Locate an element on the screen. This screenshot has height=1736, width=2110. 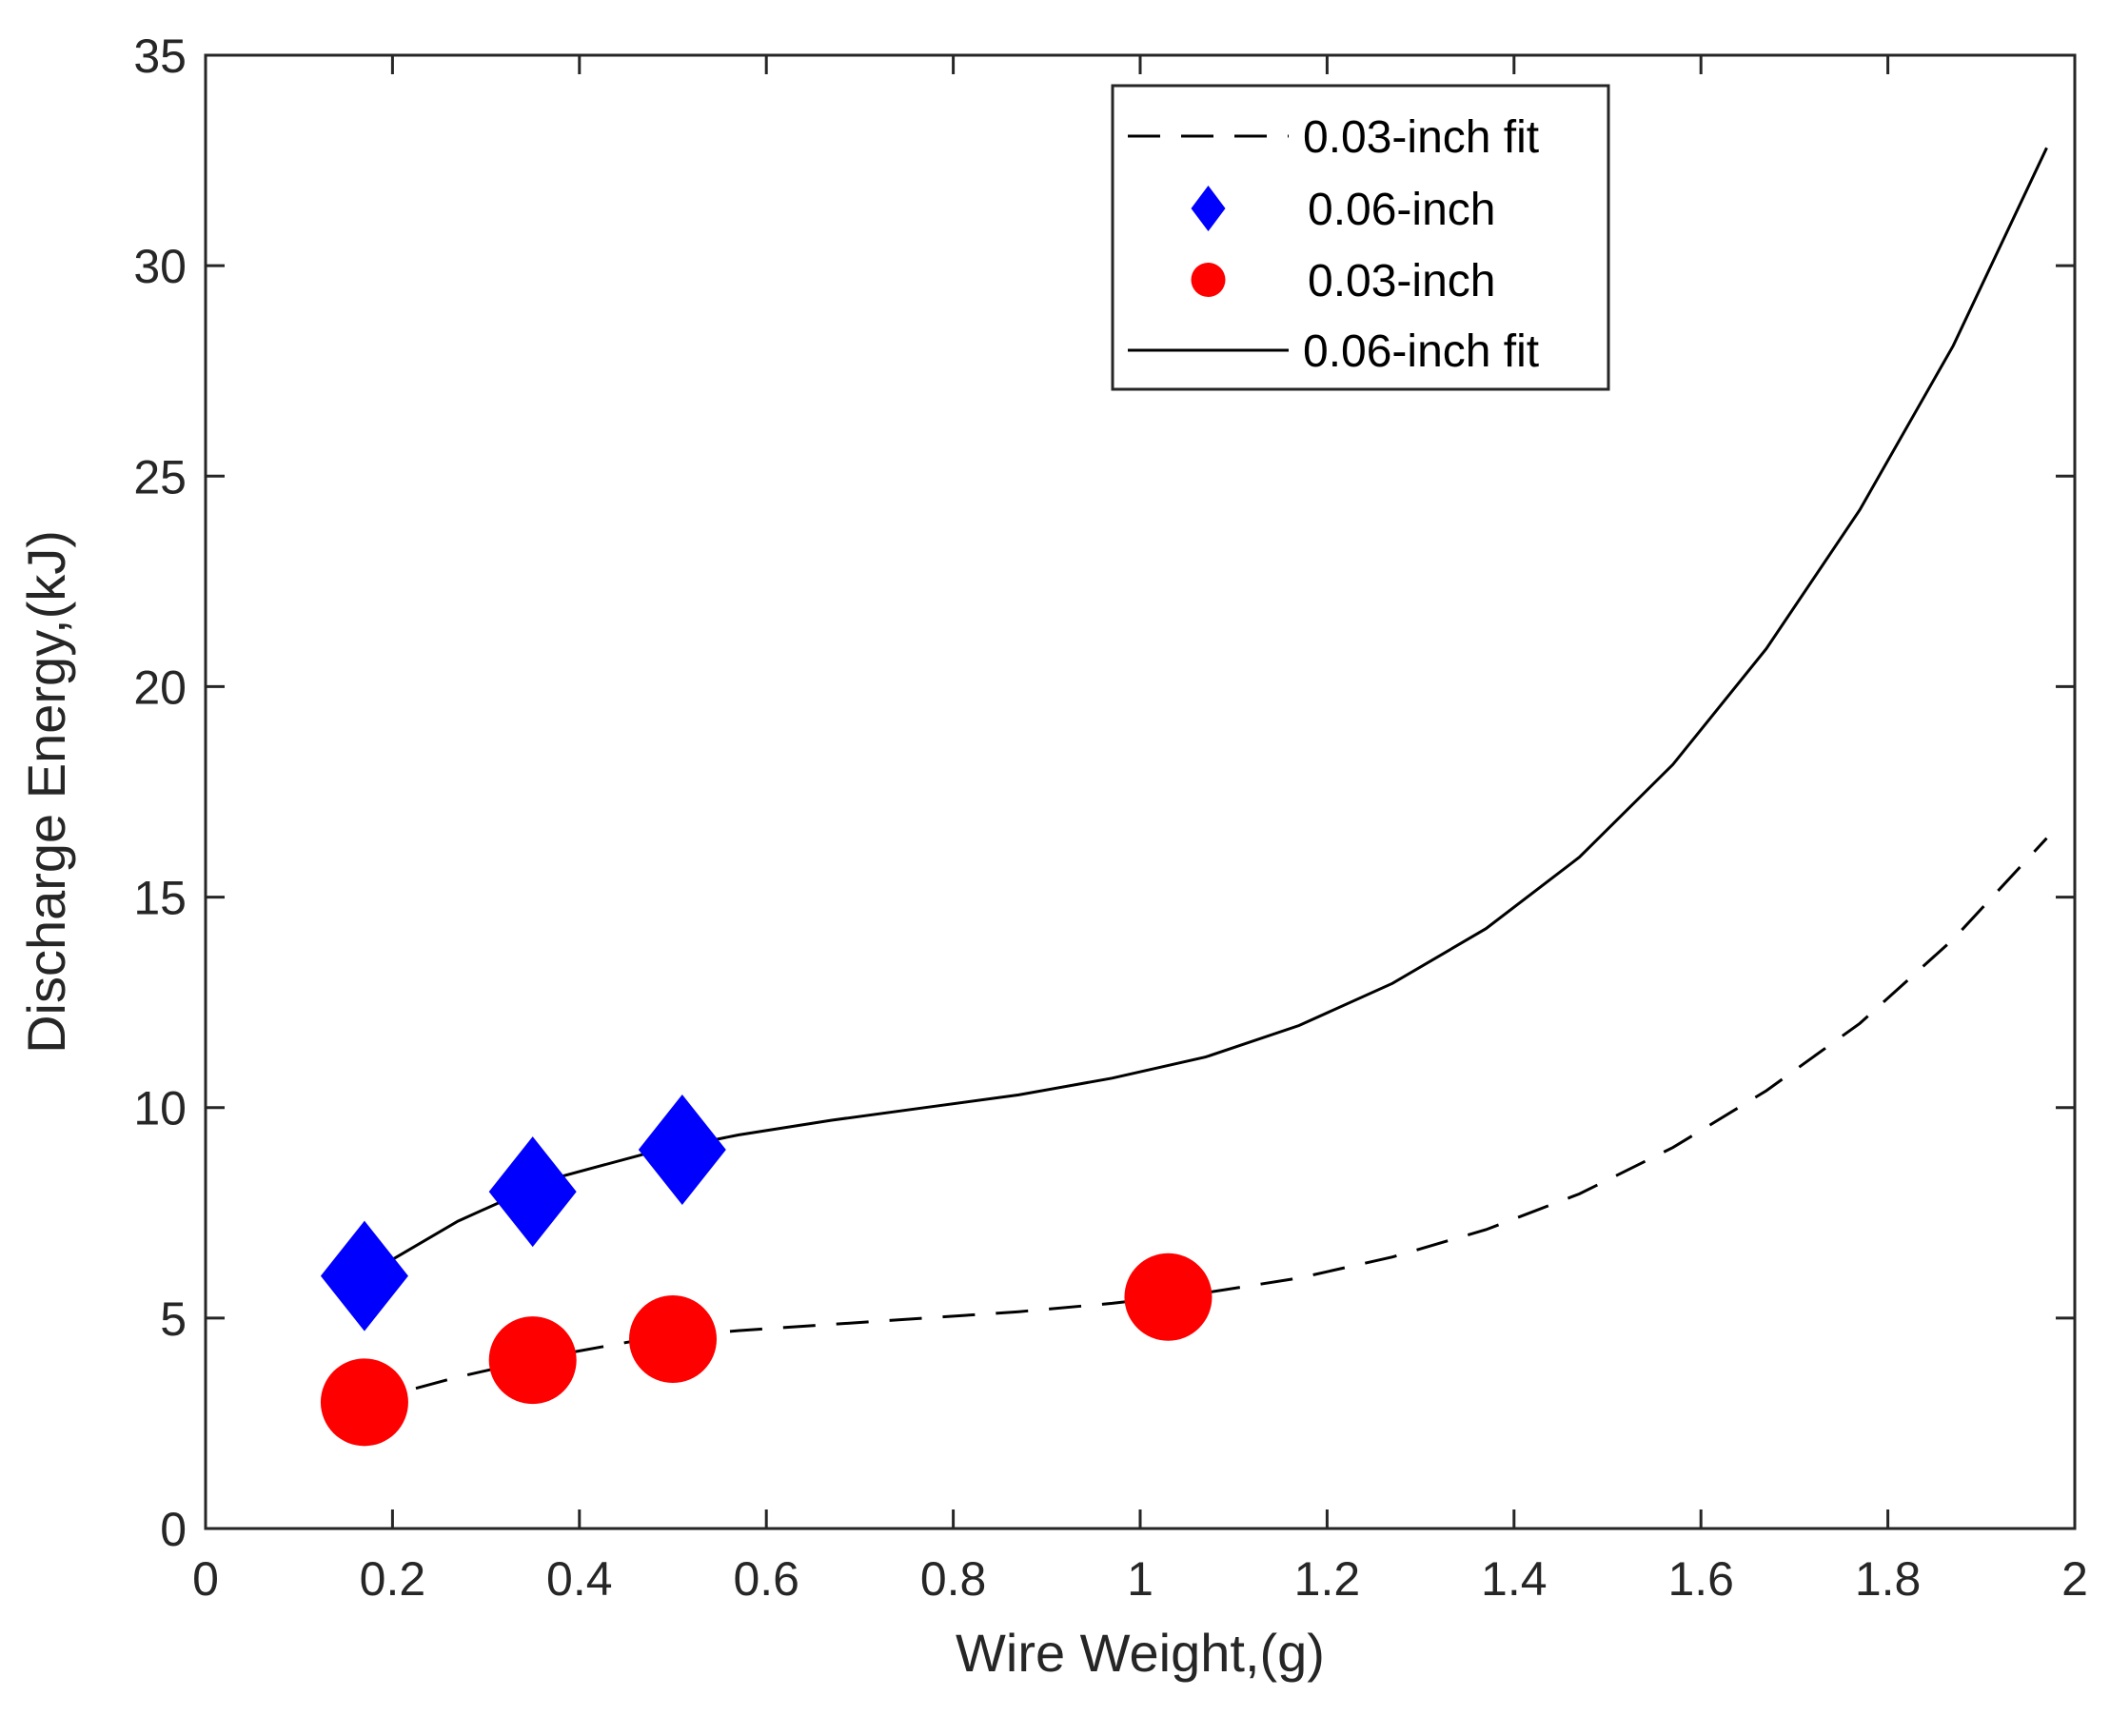
y-tick-label: 30 is located at coordinates (160, 266).